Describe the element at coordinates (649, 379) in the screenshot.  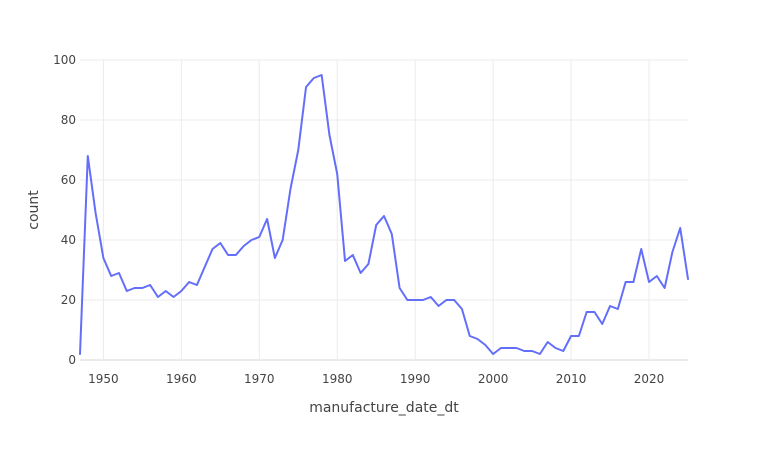
I see `x-tick-label: 2020` at that location.